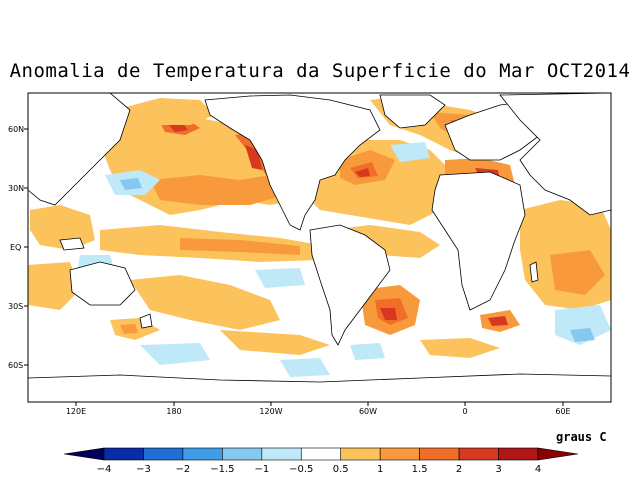  What do you see at coordinates (341, 469) in the screenshot?
I see `colorbar-tick-label: 0.5` at bounding box center [341, 469].